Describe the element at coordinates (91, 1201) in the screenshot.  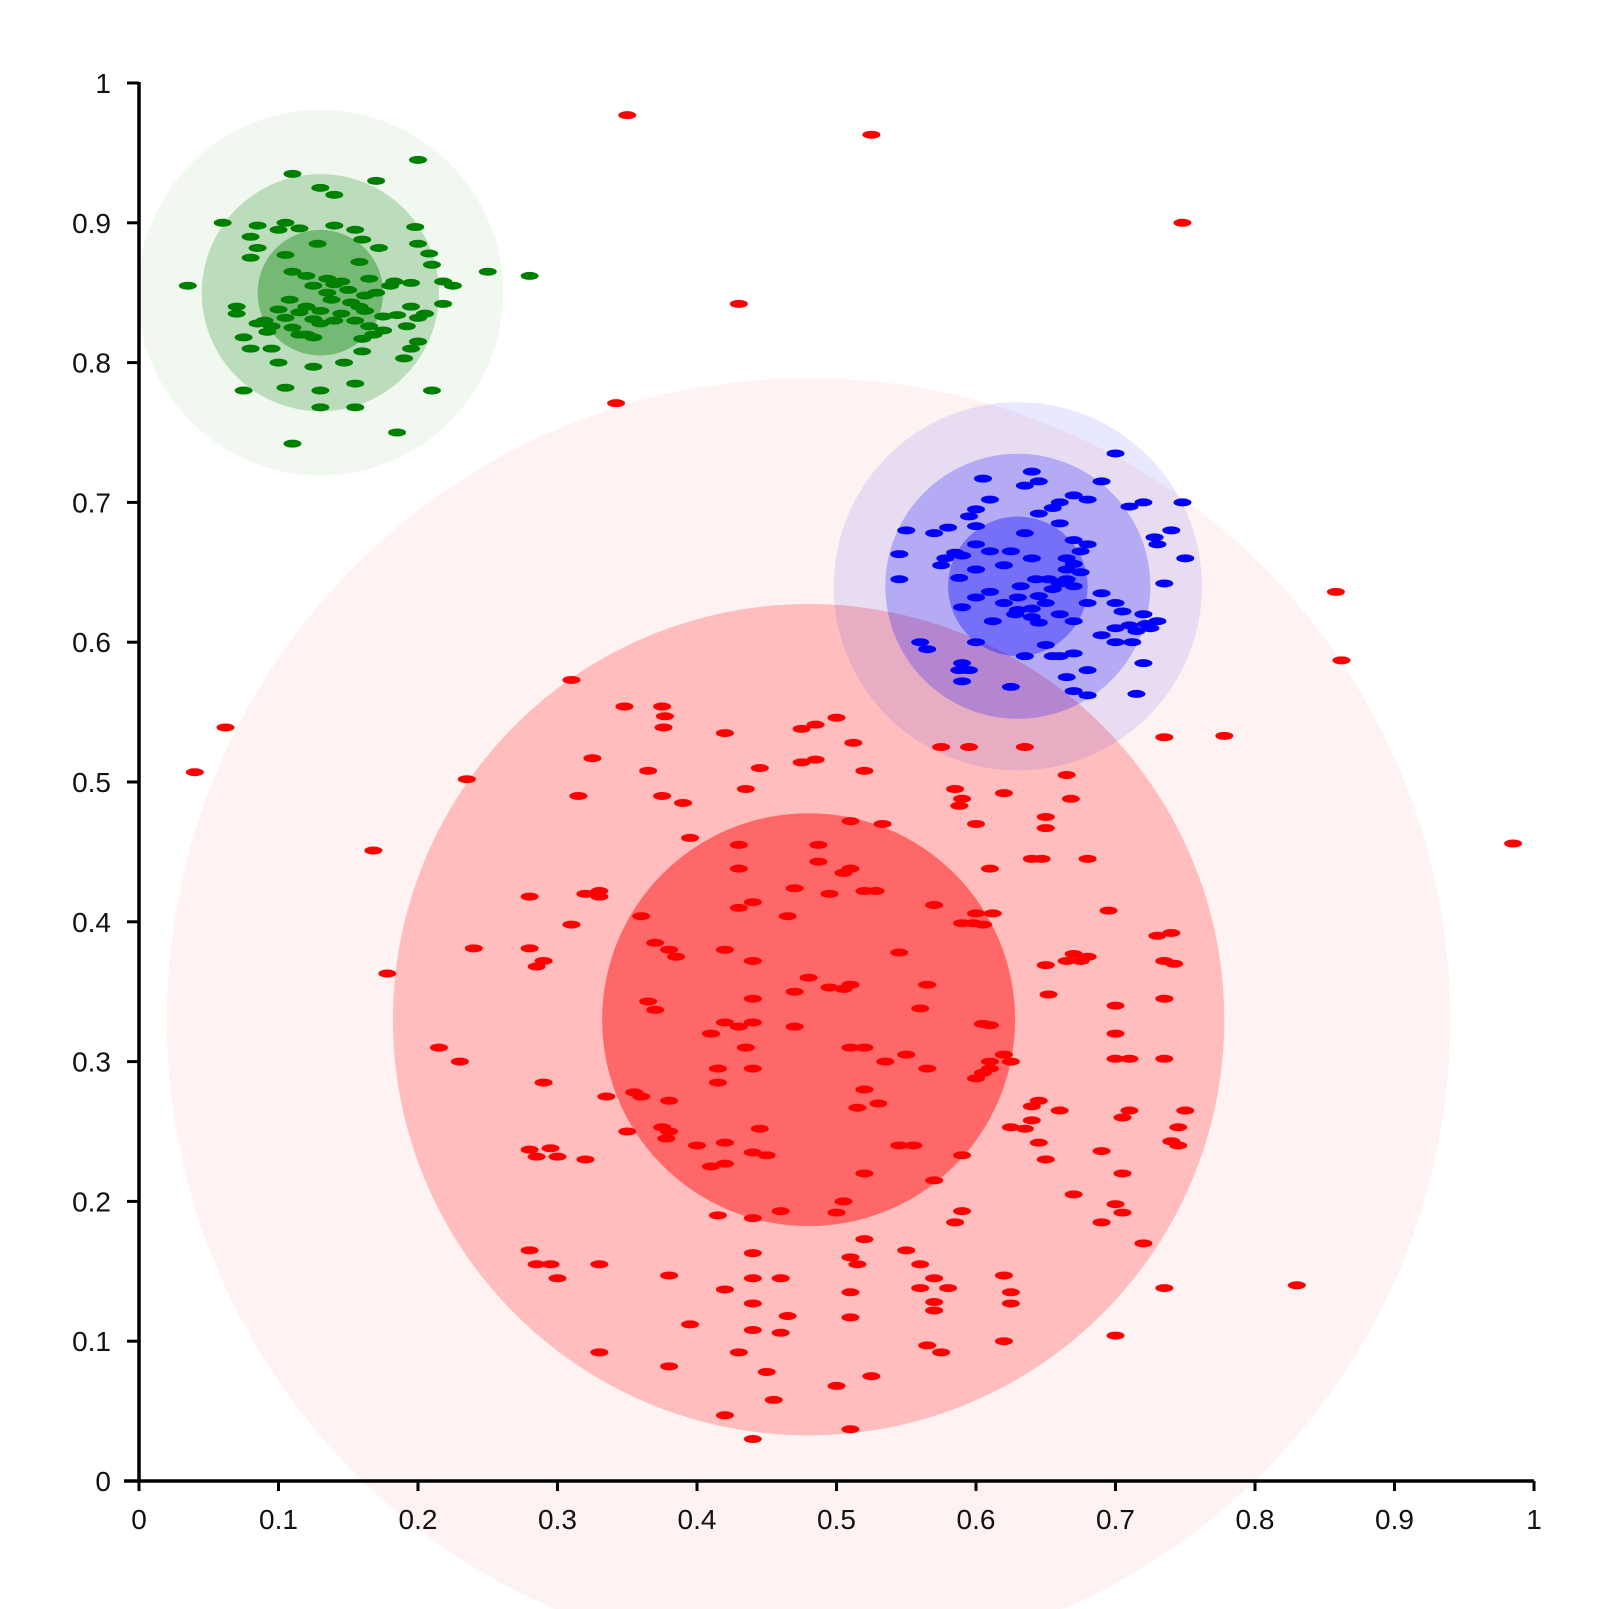
I see `y-tick-label: 0.2` at that location.